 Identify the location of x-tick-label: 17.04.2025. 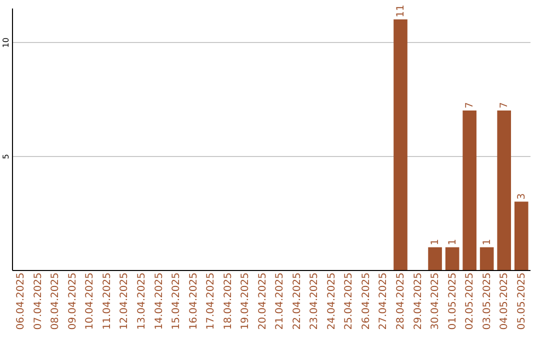
(211, 301).